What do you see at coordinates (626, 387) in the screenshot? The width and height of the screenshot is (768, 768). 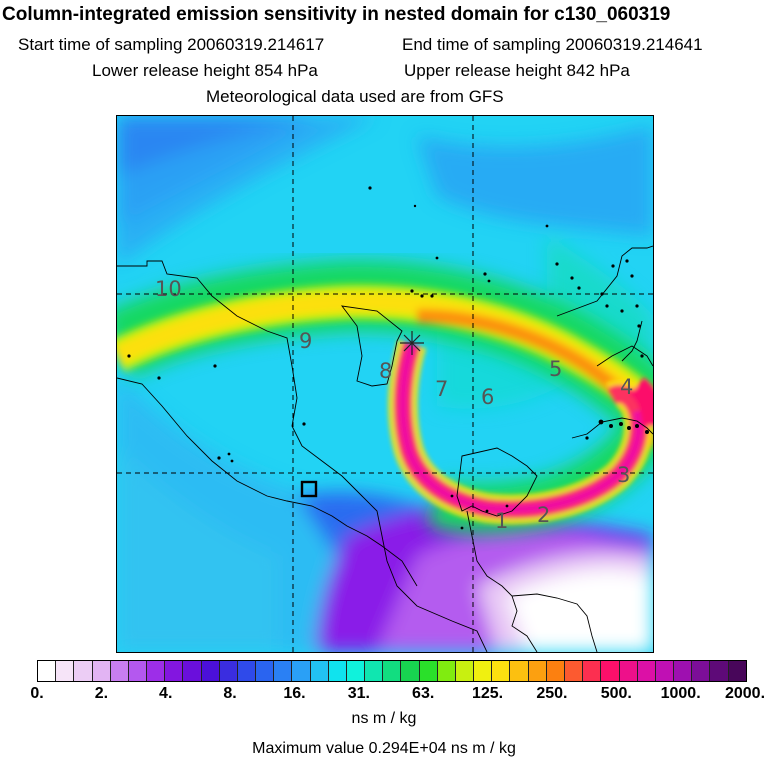 I see `day-label-4: 4` at bounding box center [626, 387].